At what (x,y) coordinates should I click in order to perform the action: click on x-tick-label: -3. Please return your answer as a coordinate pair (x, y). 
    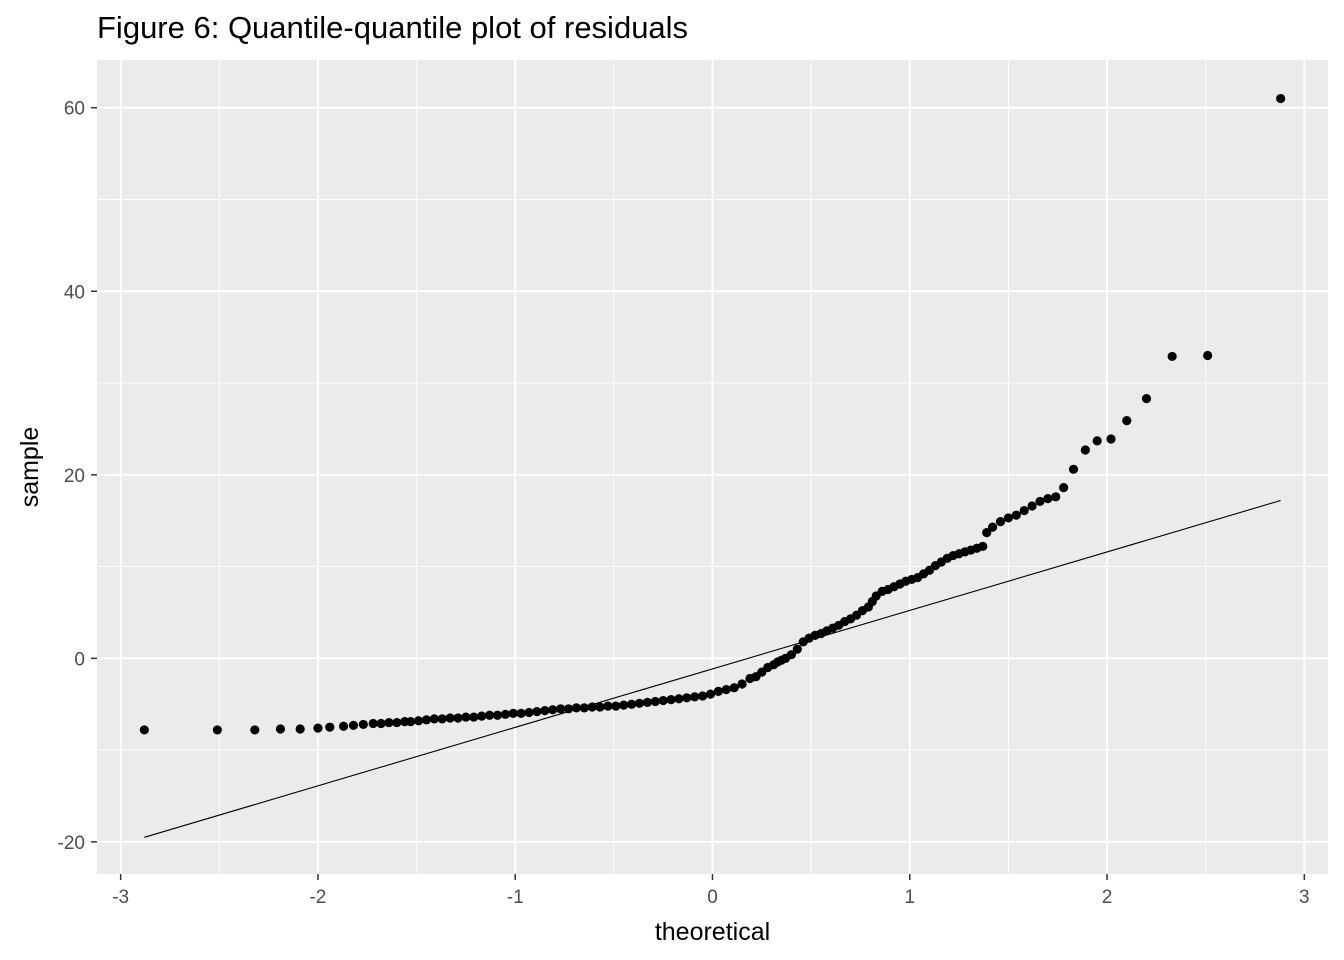
    Looking at the image, I should click on (120, 897).